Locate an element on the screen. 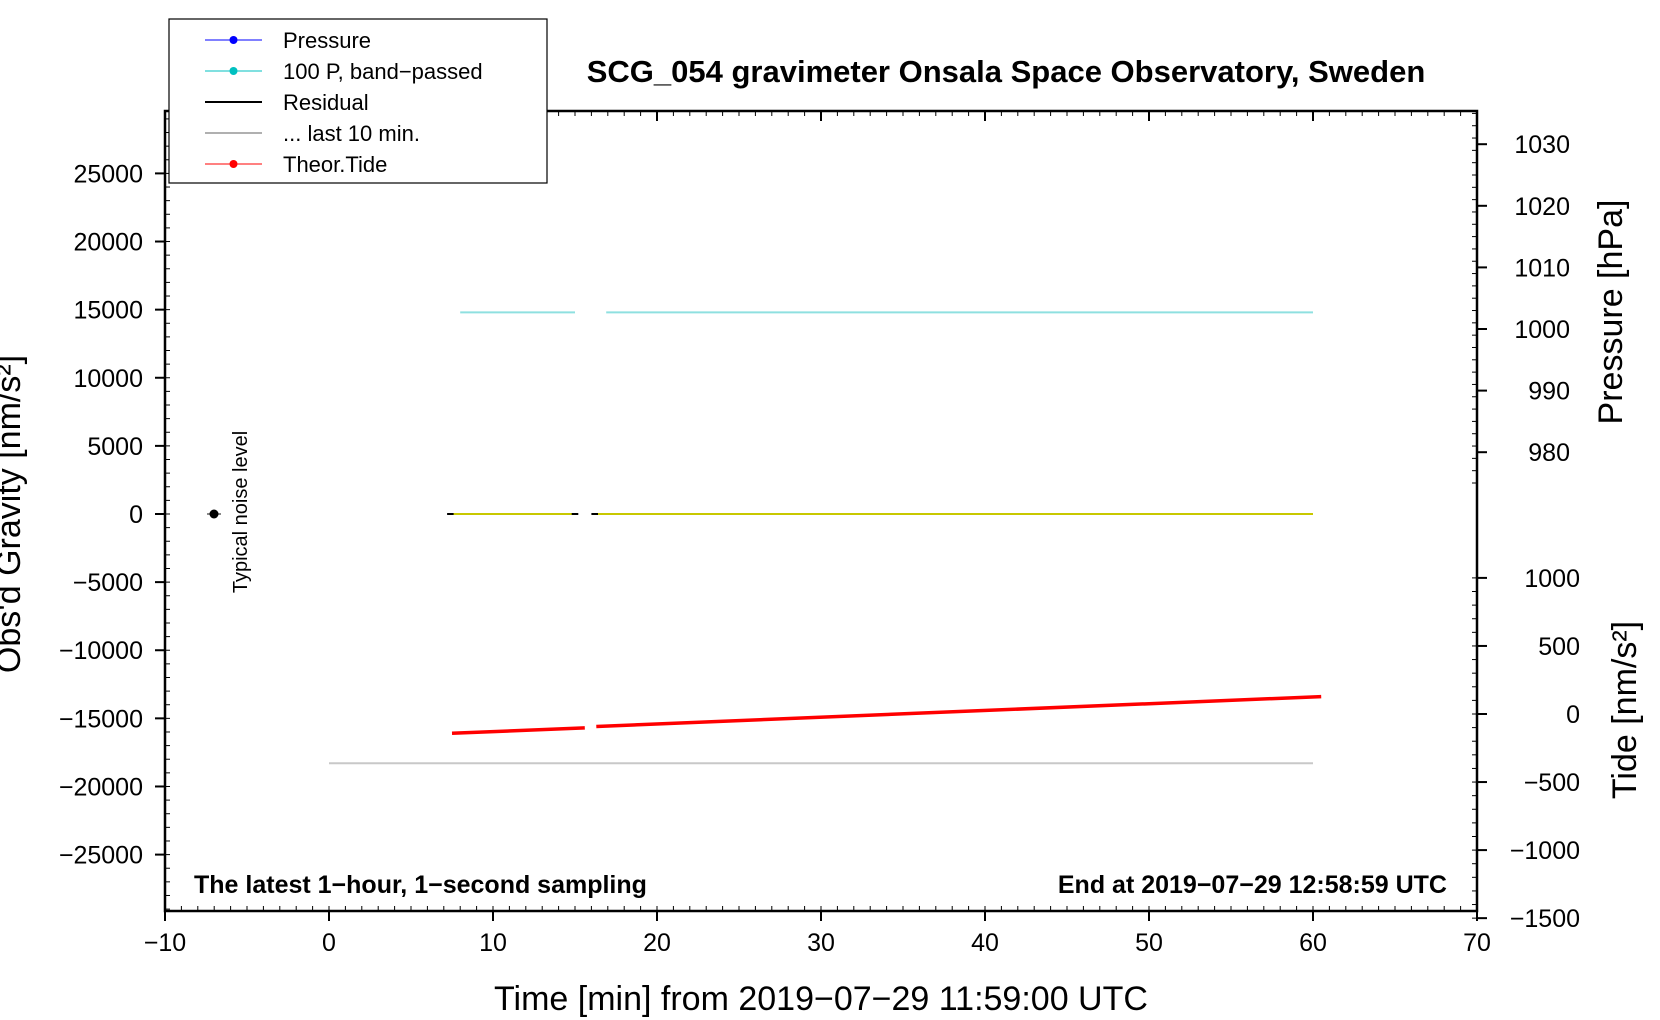 The image size is (1660, 1020). y-axis-title-pressure: Pressure [hPa] is located at coordinates (1611, 312).